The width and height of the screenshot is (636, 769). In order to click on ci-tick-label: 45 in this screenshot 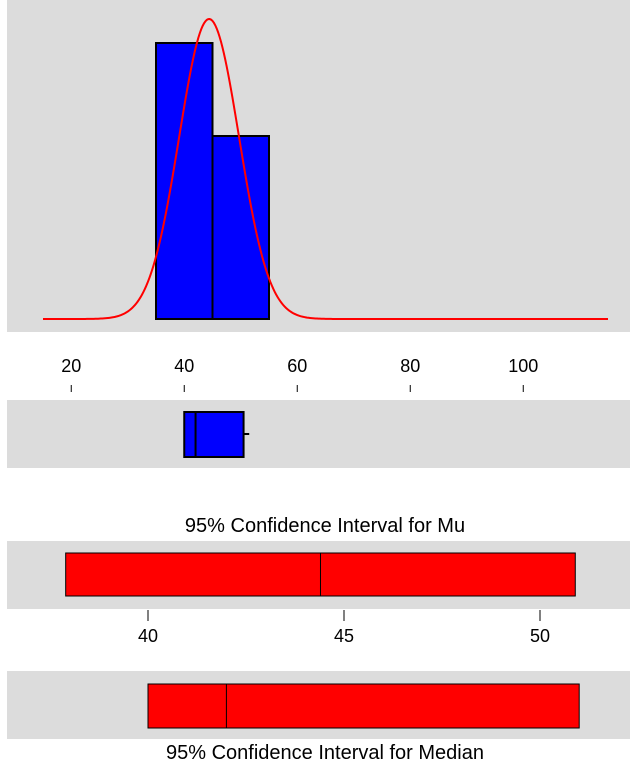, I will do `click(344, 636)`.